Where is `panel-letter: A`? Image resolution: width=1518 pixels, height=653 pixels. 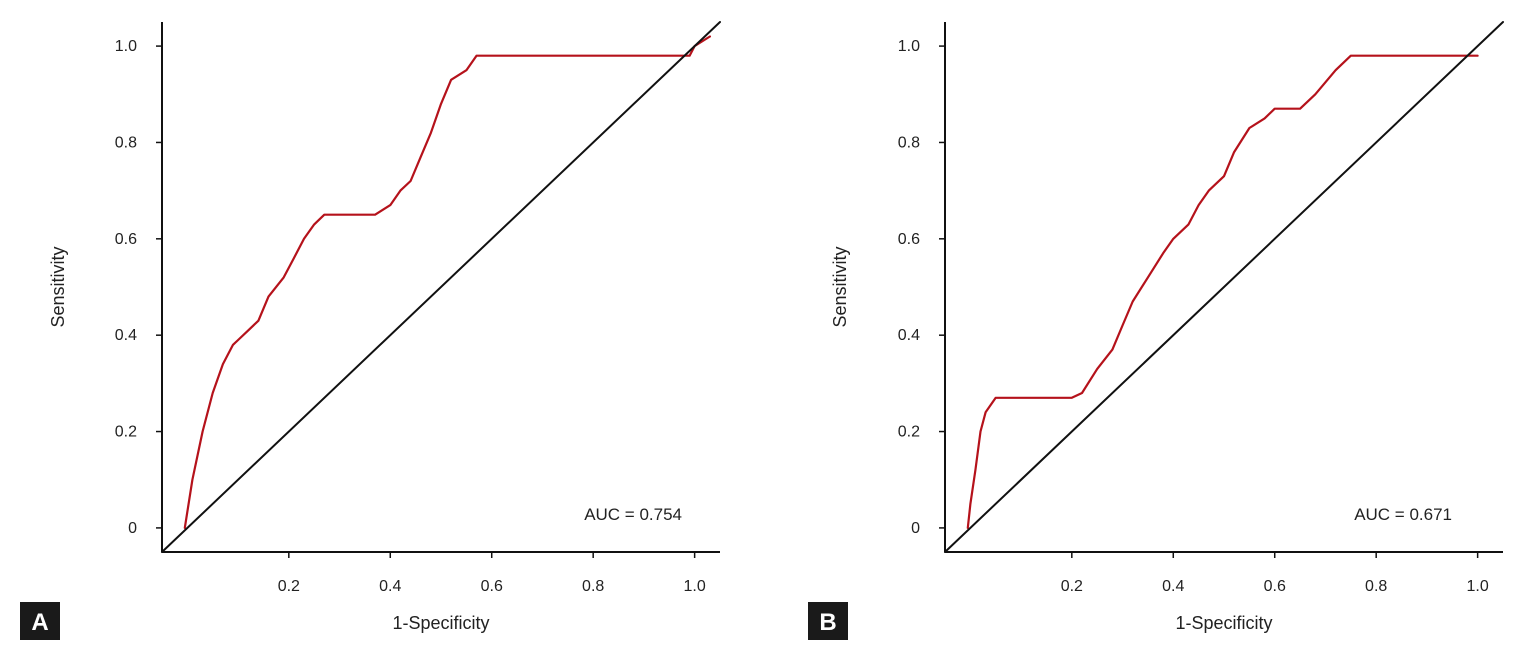 panel-letter: A is located at coordinates (39, 622).